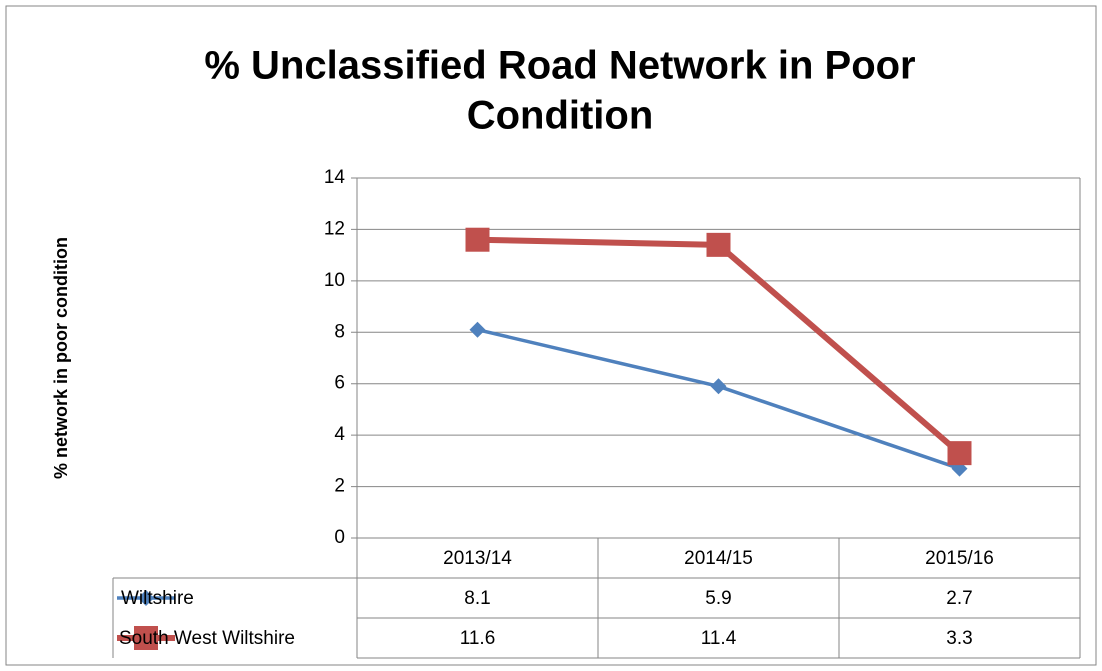 Image resolution: width=1102 pixels, height=671 pixels. I want to click on table-value: 11.4, so click(719, 638).